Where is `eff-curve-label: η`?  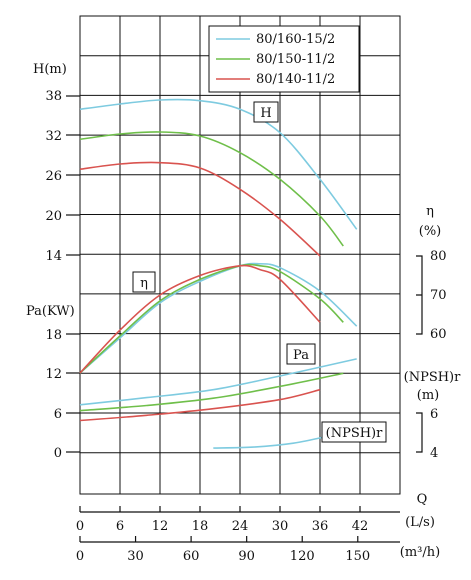 eff-curve-label: η is located at coordinates (144, 283).